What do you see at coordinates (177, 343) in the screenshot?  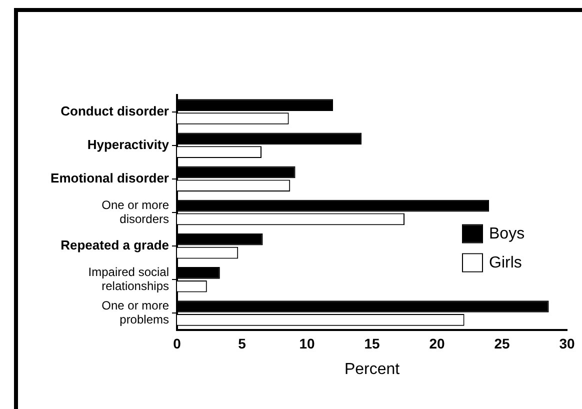 I see `x-tick-label: 0` at bounding box center [177, 343].